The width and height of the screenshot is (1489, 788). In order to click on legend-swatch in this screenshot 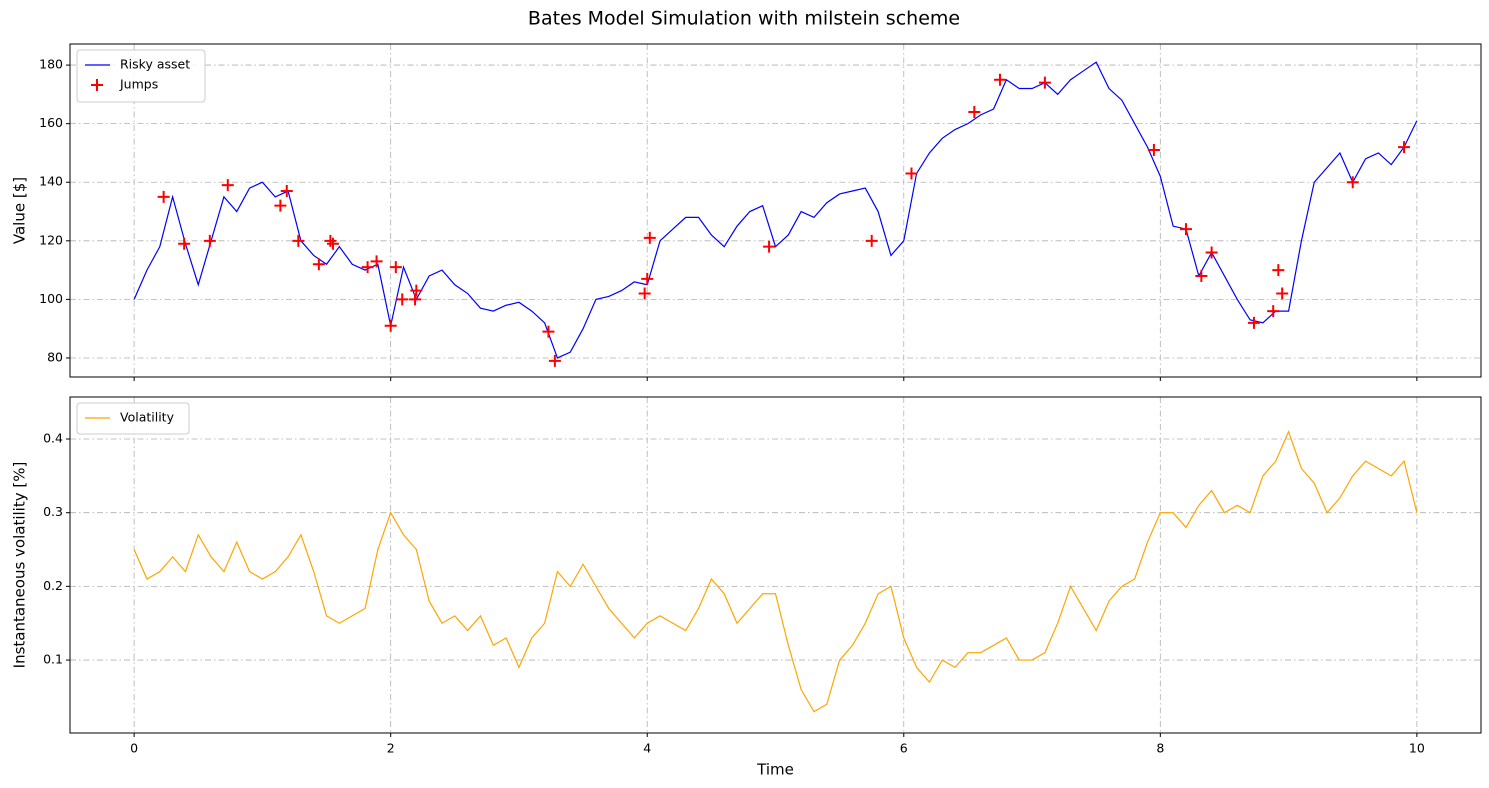, I will do `click(97, 85)`.